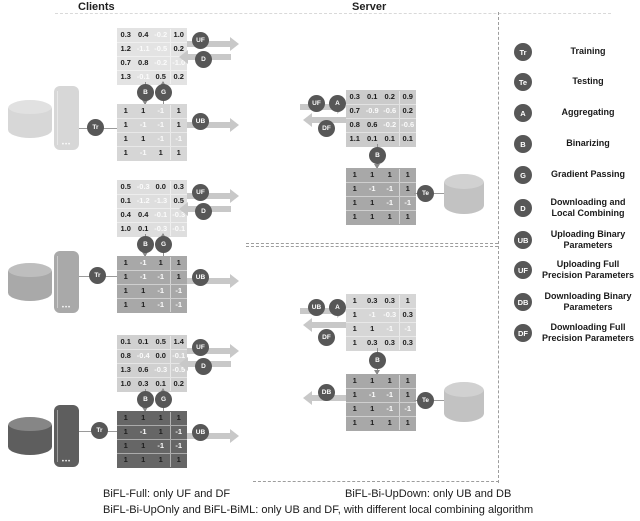 This screenshot has width=640, height=521. What do you see at coordinates (523, 144) in the screenshot?
I see `legend-binarizing-badge: B` at bounding box center [523, 144].